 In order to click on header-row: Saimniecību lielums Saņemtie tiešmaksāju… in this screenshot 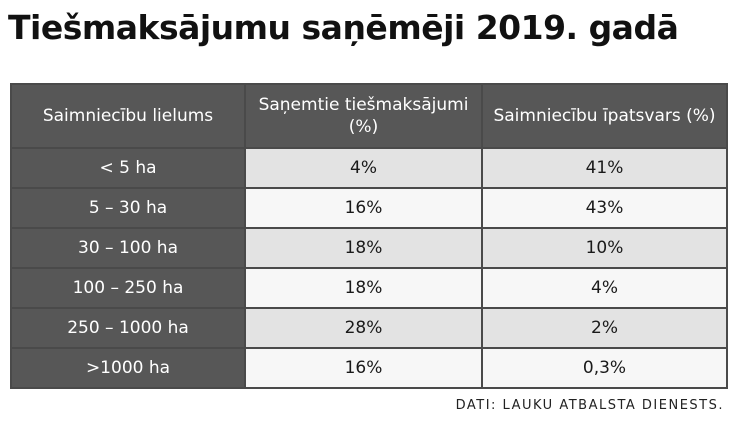, I will do `click(369, 116)`.